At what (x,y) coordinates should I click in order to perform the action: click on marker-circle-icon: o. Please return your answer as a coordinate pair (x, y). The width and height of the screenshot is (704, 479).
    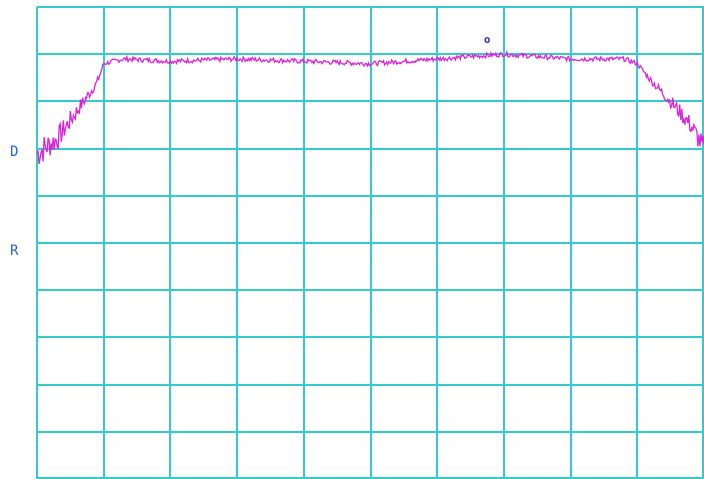
    Looking at the image, I should click on (487, 39).